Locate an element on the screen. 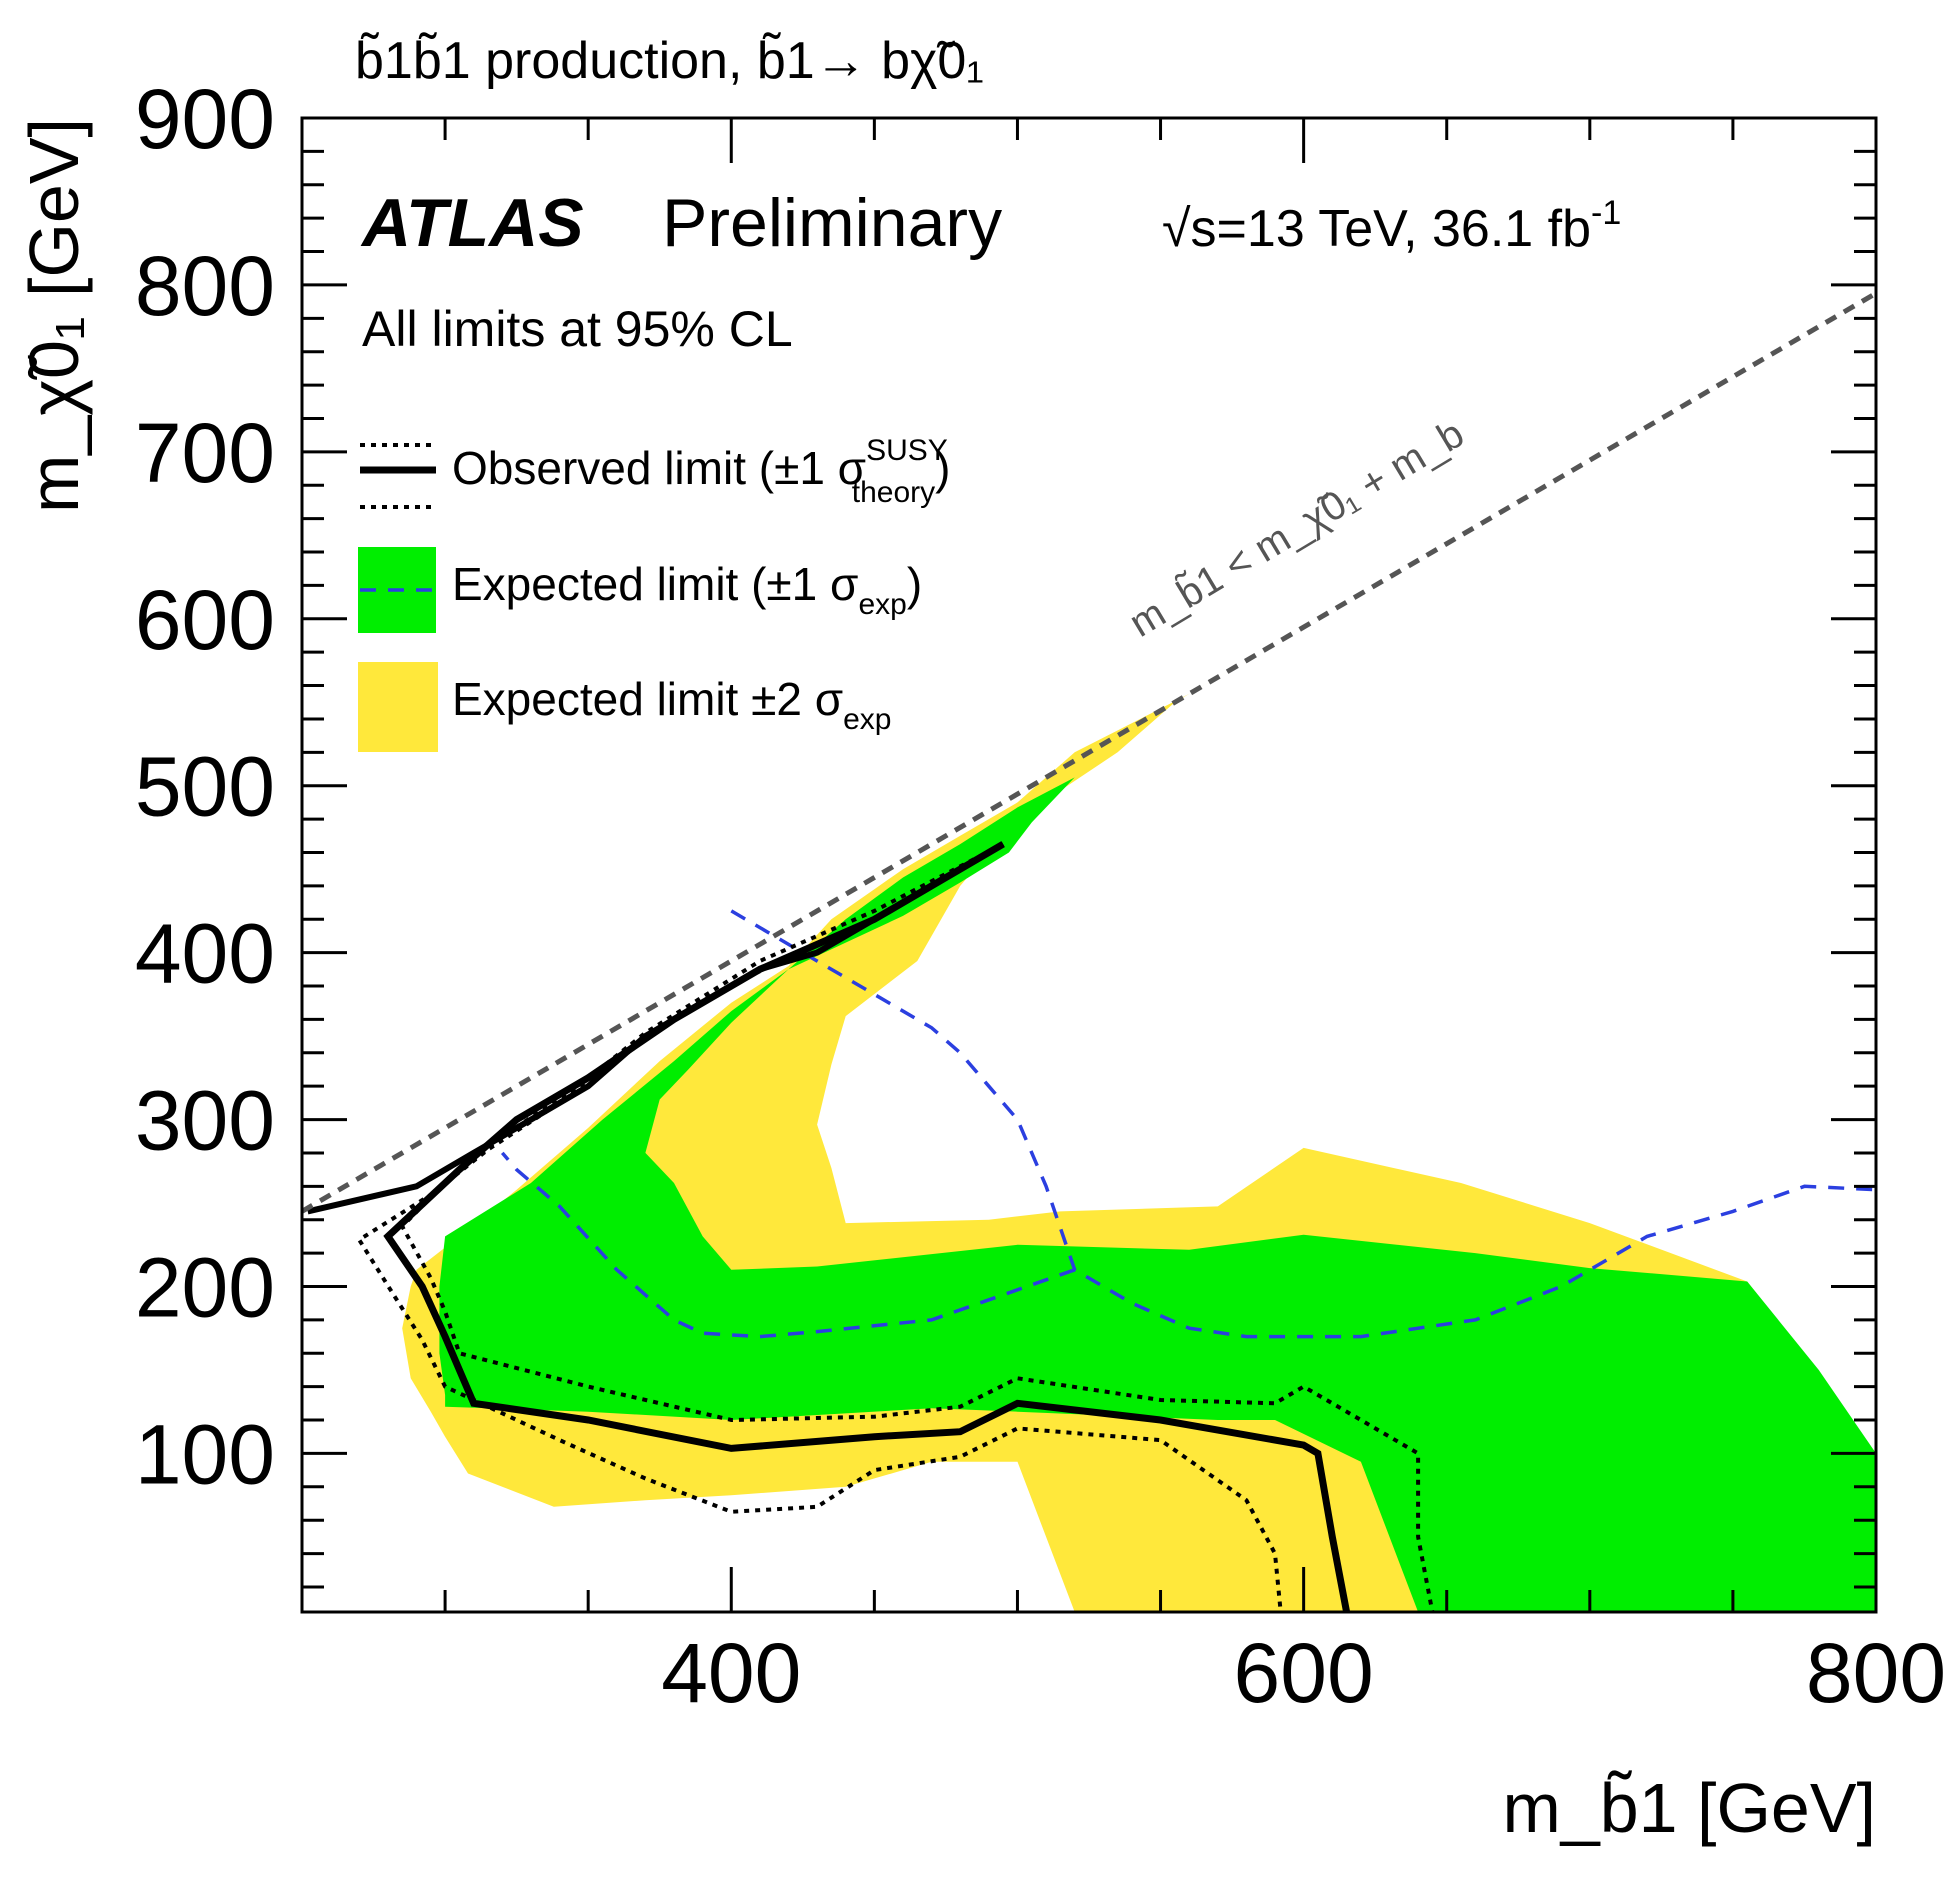  legend-expected2-sub: exp is located at coordinates (867, 719).